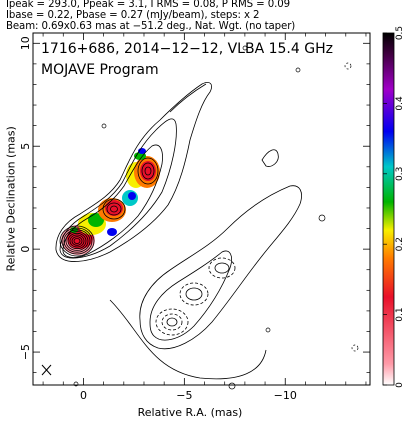  I want to click on colorbar-ticks: 0 0.1 0.2 0.3 0.4 0.5, so click(394, 207).